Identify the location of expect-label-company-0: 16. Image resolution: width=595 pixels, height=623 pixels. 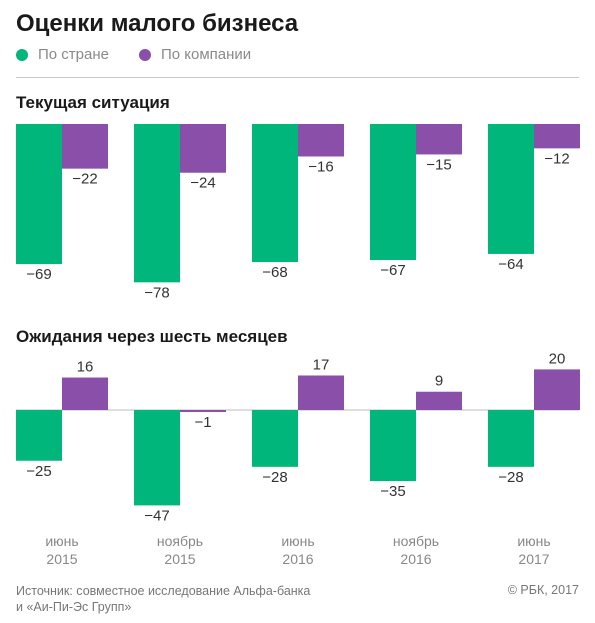
(85, 367).